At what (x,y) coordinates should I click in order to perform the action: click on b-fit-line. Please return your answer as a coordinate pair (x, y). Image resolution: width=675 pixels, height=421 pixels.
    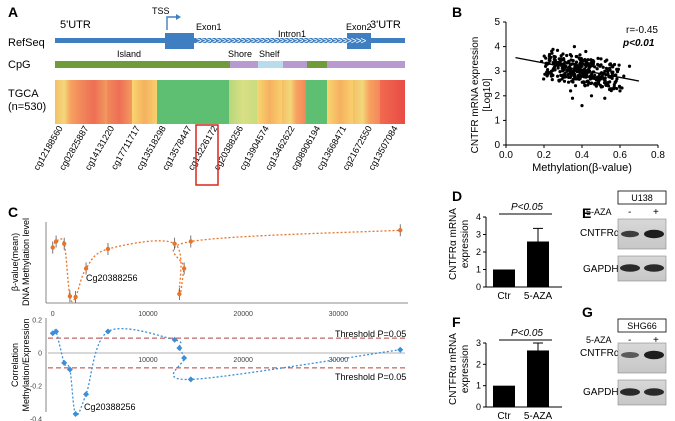
    Looking at the image, I should click on (577, 69).